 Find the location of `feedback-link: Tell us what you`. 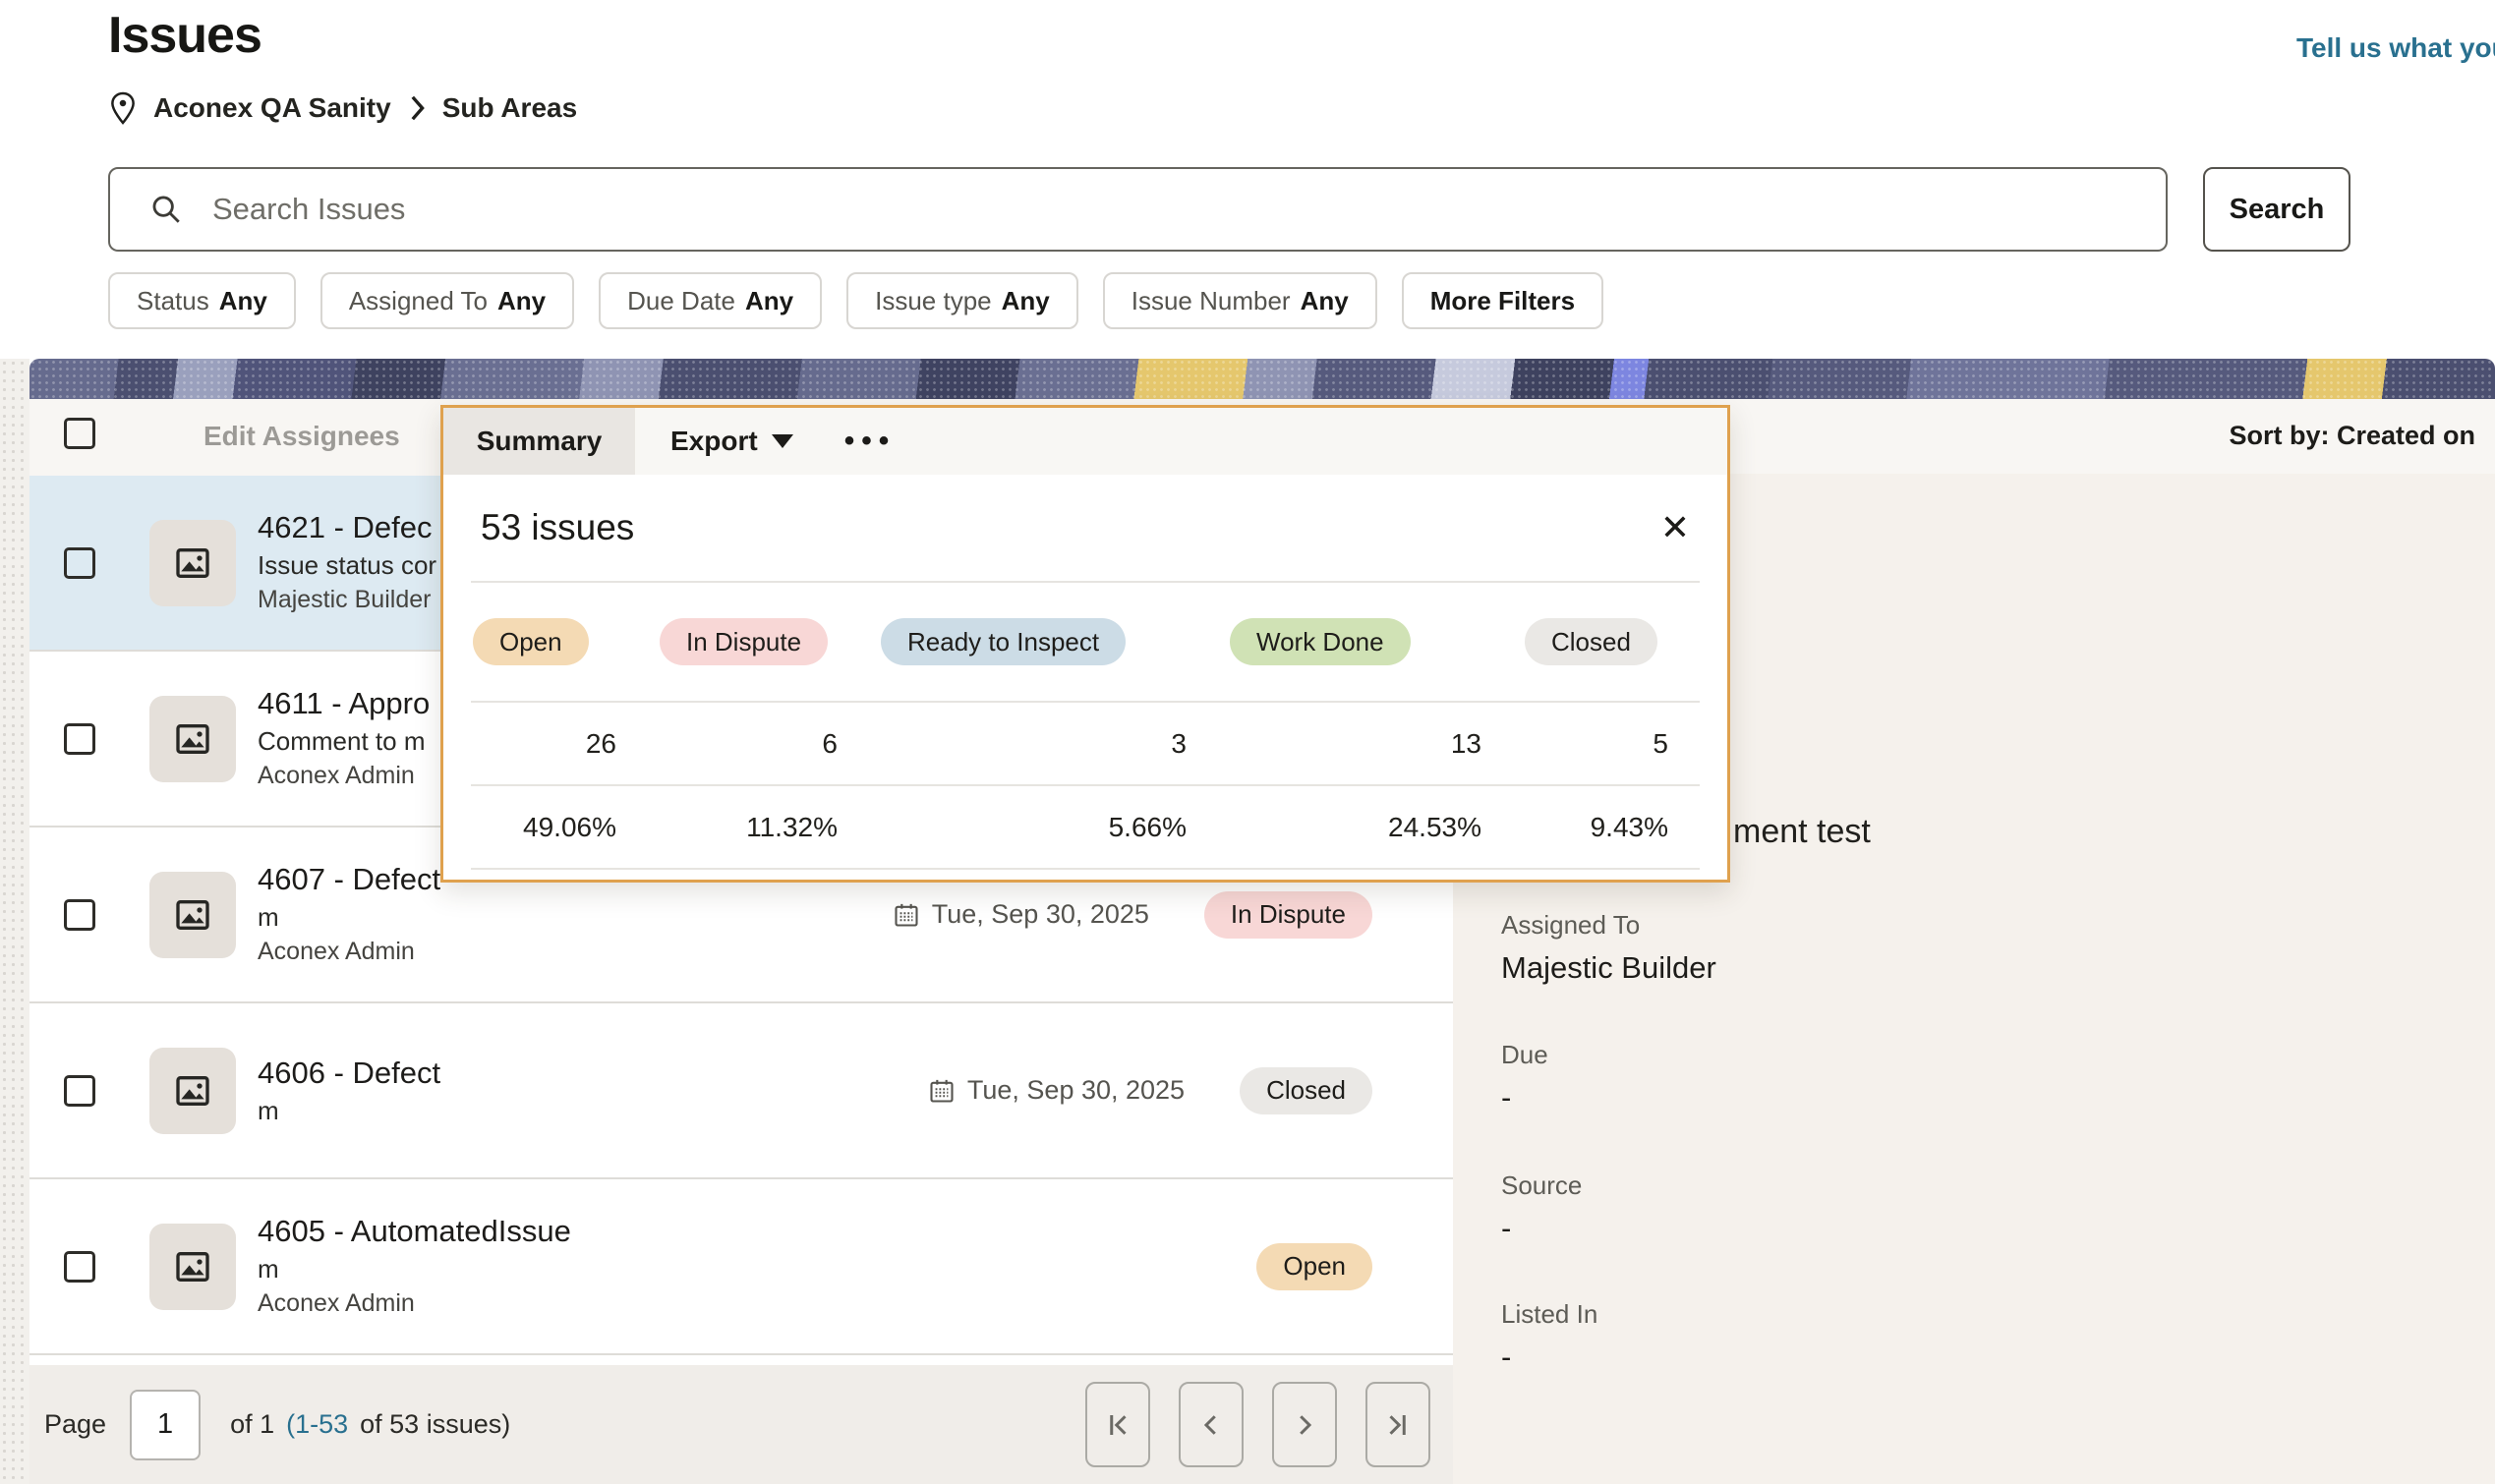

feedback-link: Tell us what you is located at coordinates (2395, 47).